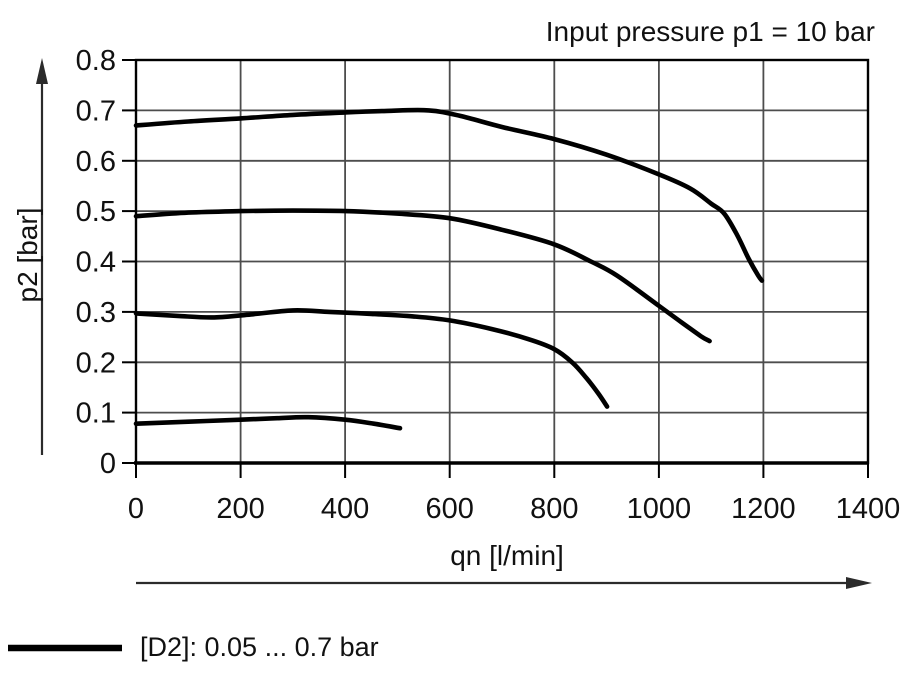  What do you see at coordinates (27, 255) in the screenshot?
I see `y-axis-label: p2 [bar]` at bounding box center [27, 255].